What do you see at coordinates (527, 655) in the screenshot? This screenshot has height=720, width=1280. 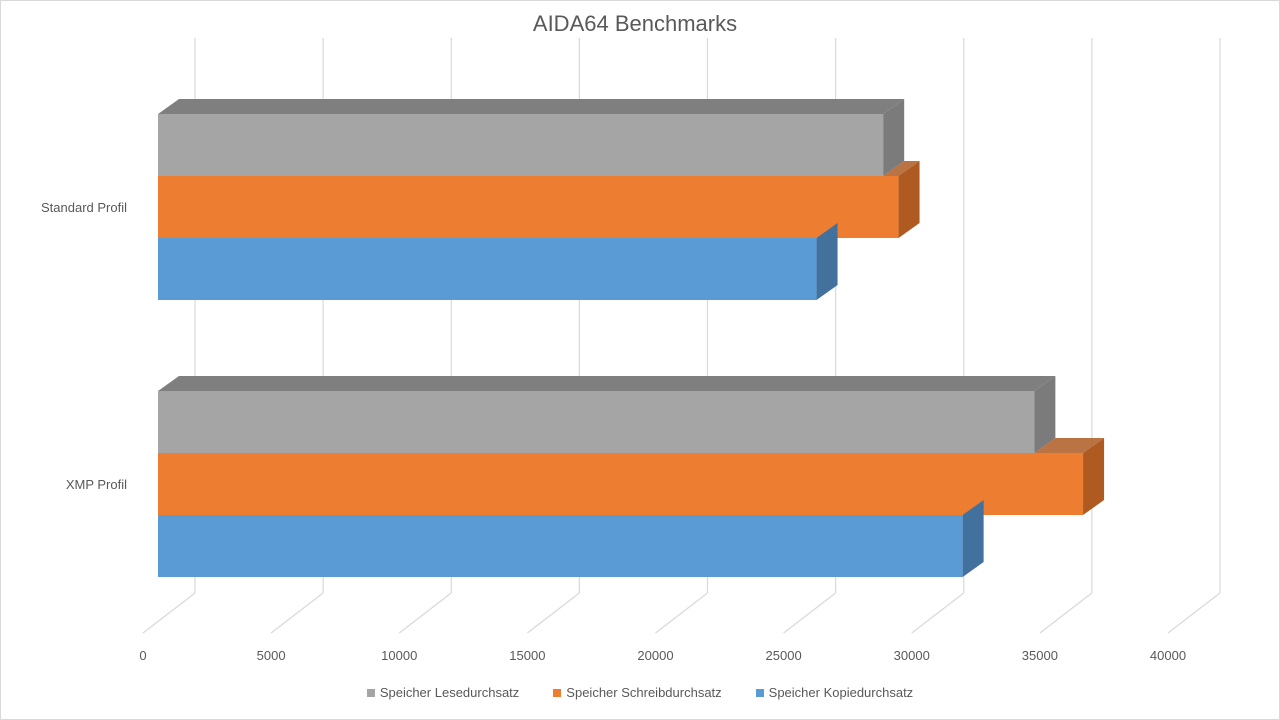 I see `x-tick-label: 15000` at bounding box center [527, 655].